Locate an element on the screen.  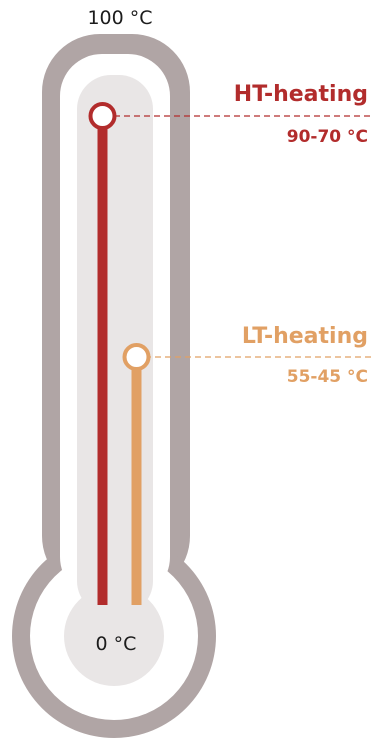
inner-bulb is located at coordinates (114, 636).